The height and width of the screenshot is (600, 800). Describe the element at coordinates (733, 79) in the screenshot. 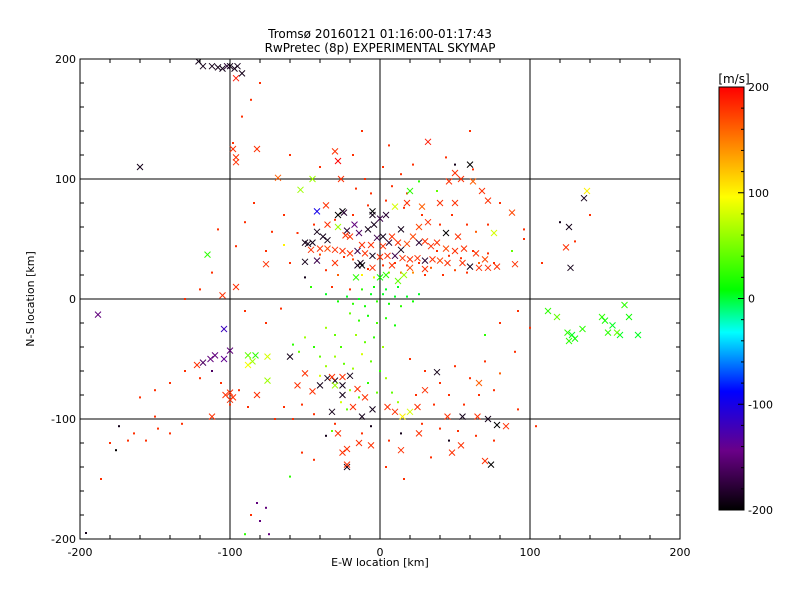

I see `colorbar-label: [m/s]` at that location.